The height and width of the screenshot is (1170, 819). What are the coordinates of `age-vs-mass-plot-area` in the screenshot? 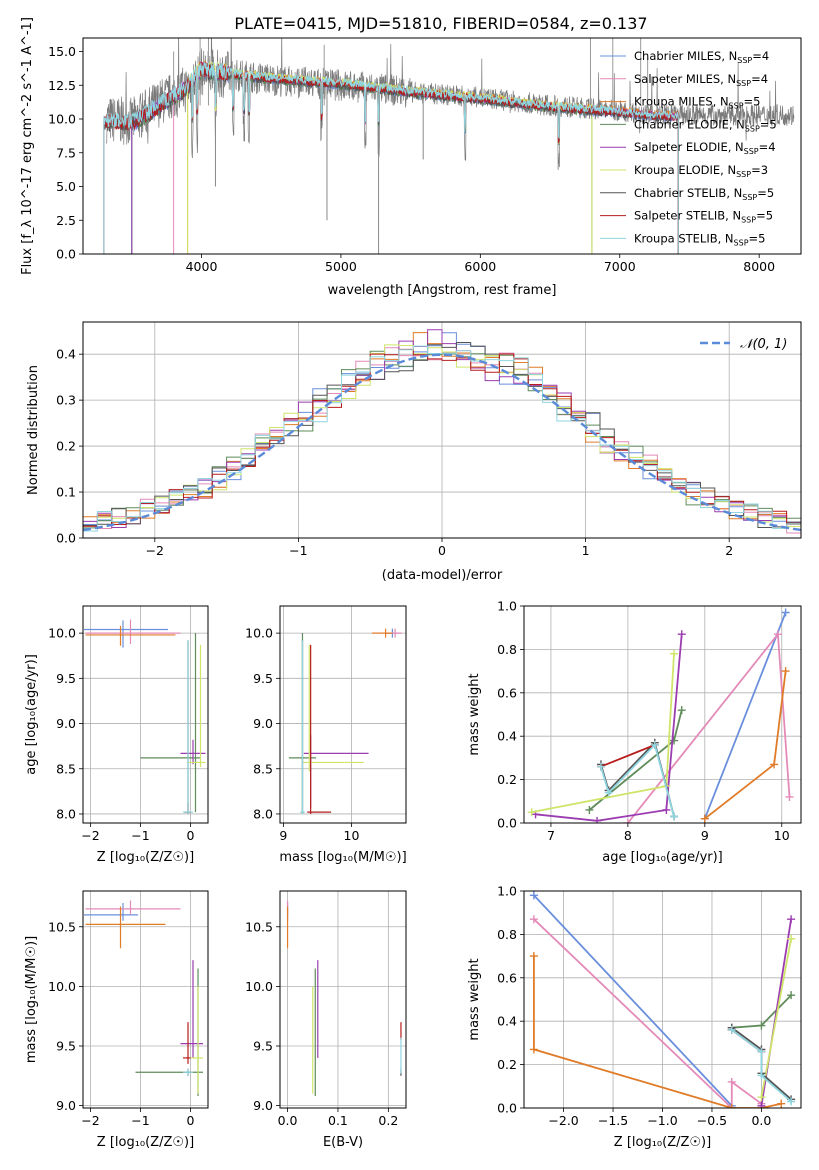 It's located at (345, 721).